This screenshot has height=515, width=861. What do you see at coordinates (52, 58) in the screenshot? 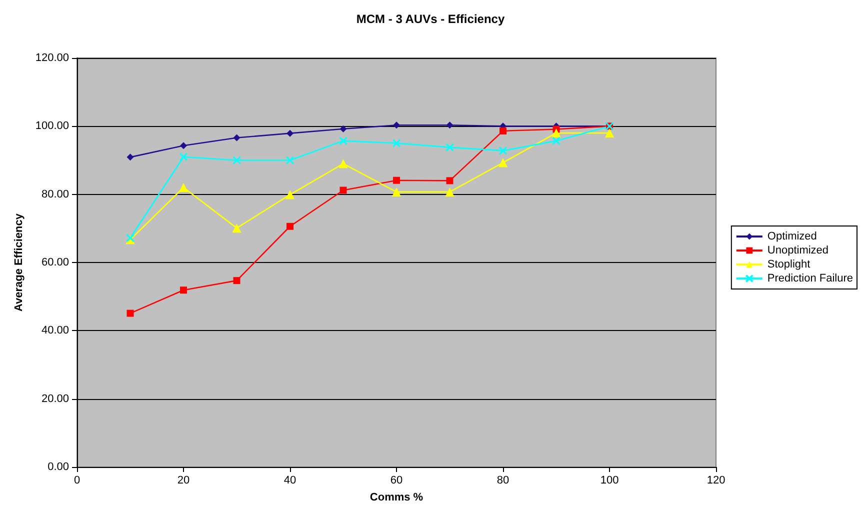
I see `y-tick-label: 120.00` at bounding box center [52, 58].